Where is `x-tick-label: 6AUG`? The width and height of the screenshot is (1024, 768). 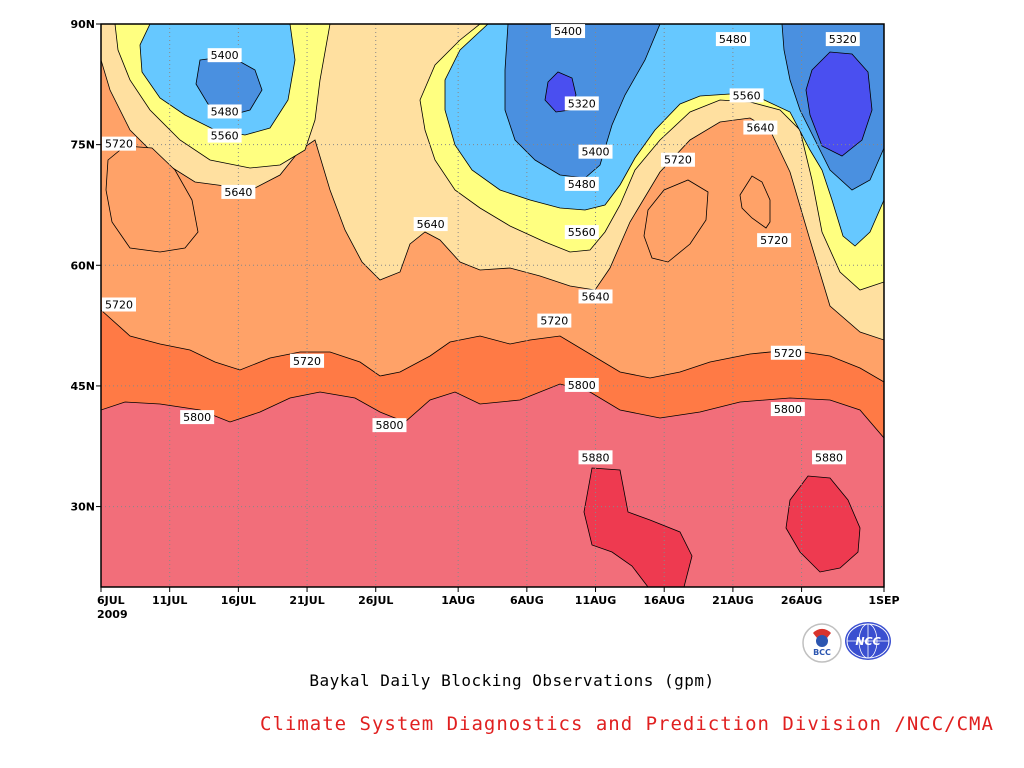 x-tick-label: 6AUG is located at coordinates (527, 600).